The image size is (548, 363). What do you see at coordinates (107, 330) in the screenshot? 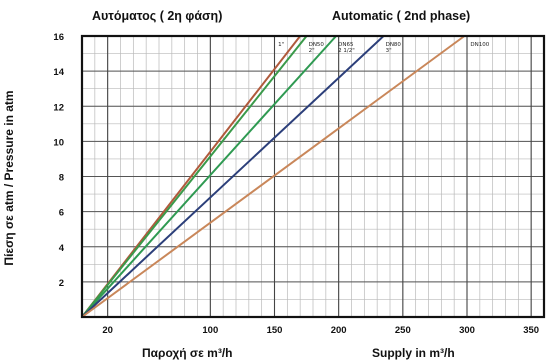
I see `x-tick-label: 20` at bounding box center [107, 330].